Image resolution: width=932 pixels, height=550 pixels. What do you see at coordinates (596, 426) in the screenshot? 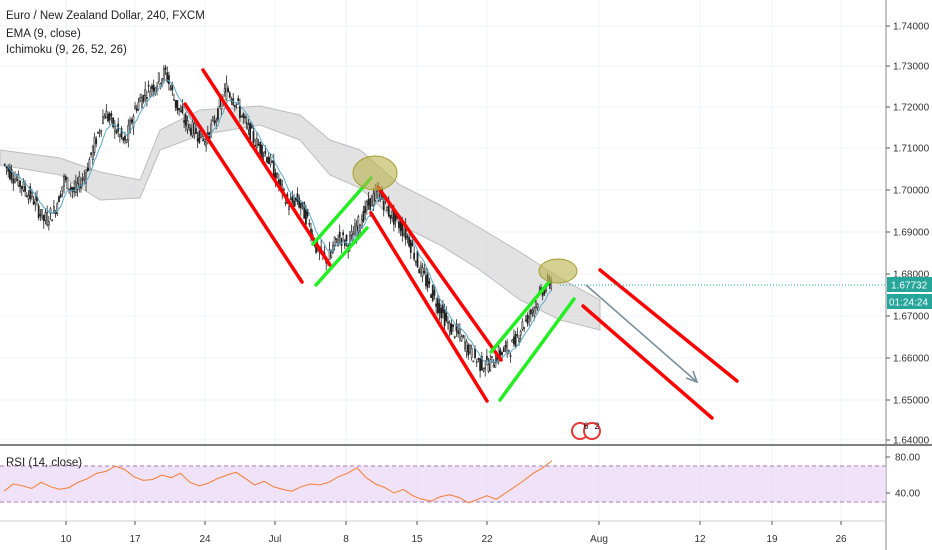
I see `event-badge-count: 2` at bounding box center [596, 426].